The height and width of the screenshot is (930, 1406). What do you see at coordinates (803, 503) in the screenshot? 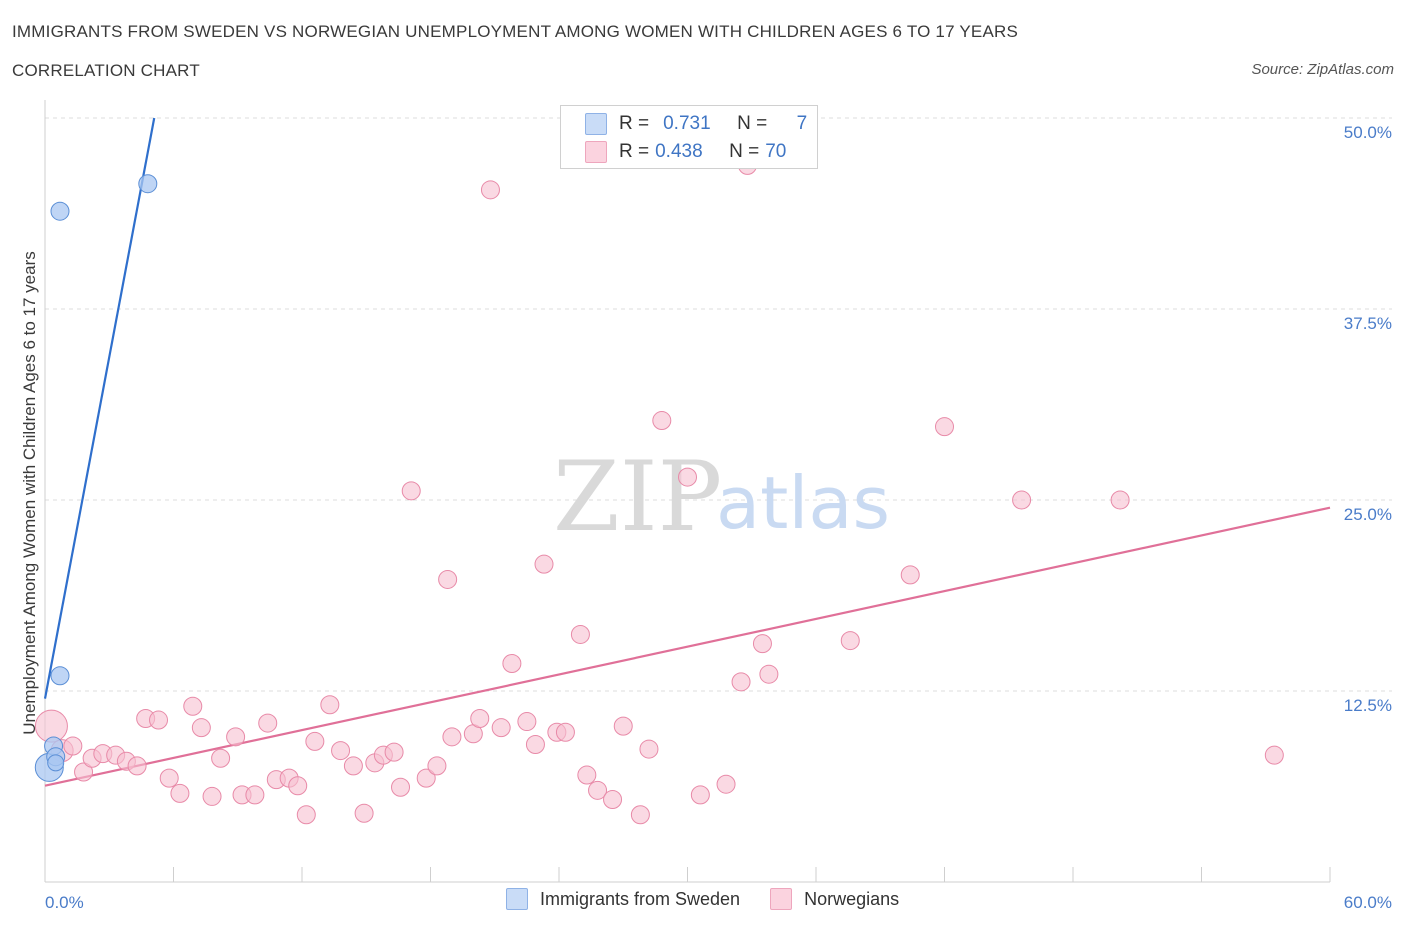
I see `watermark-atlas: atlas` at bounding box center [803, 503].